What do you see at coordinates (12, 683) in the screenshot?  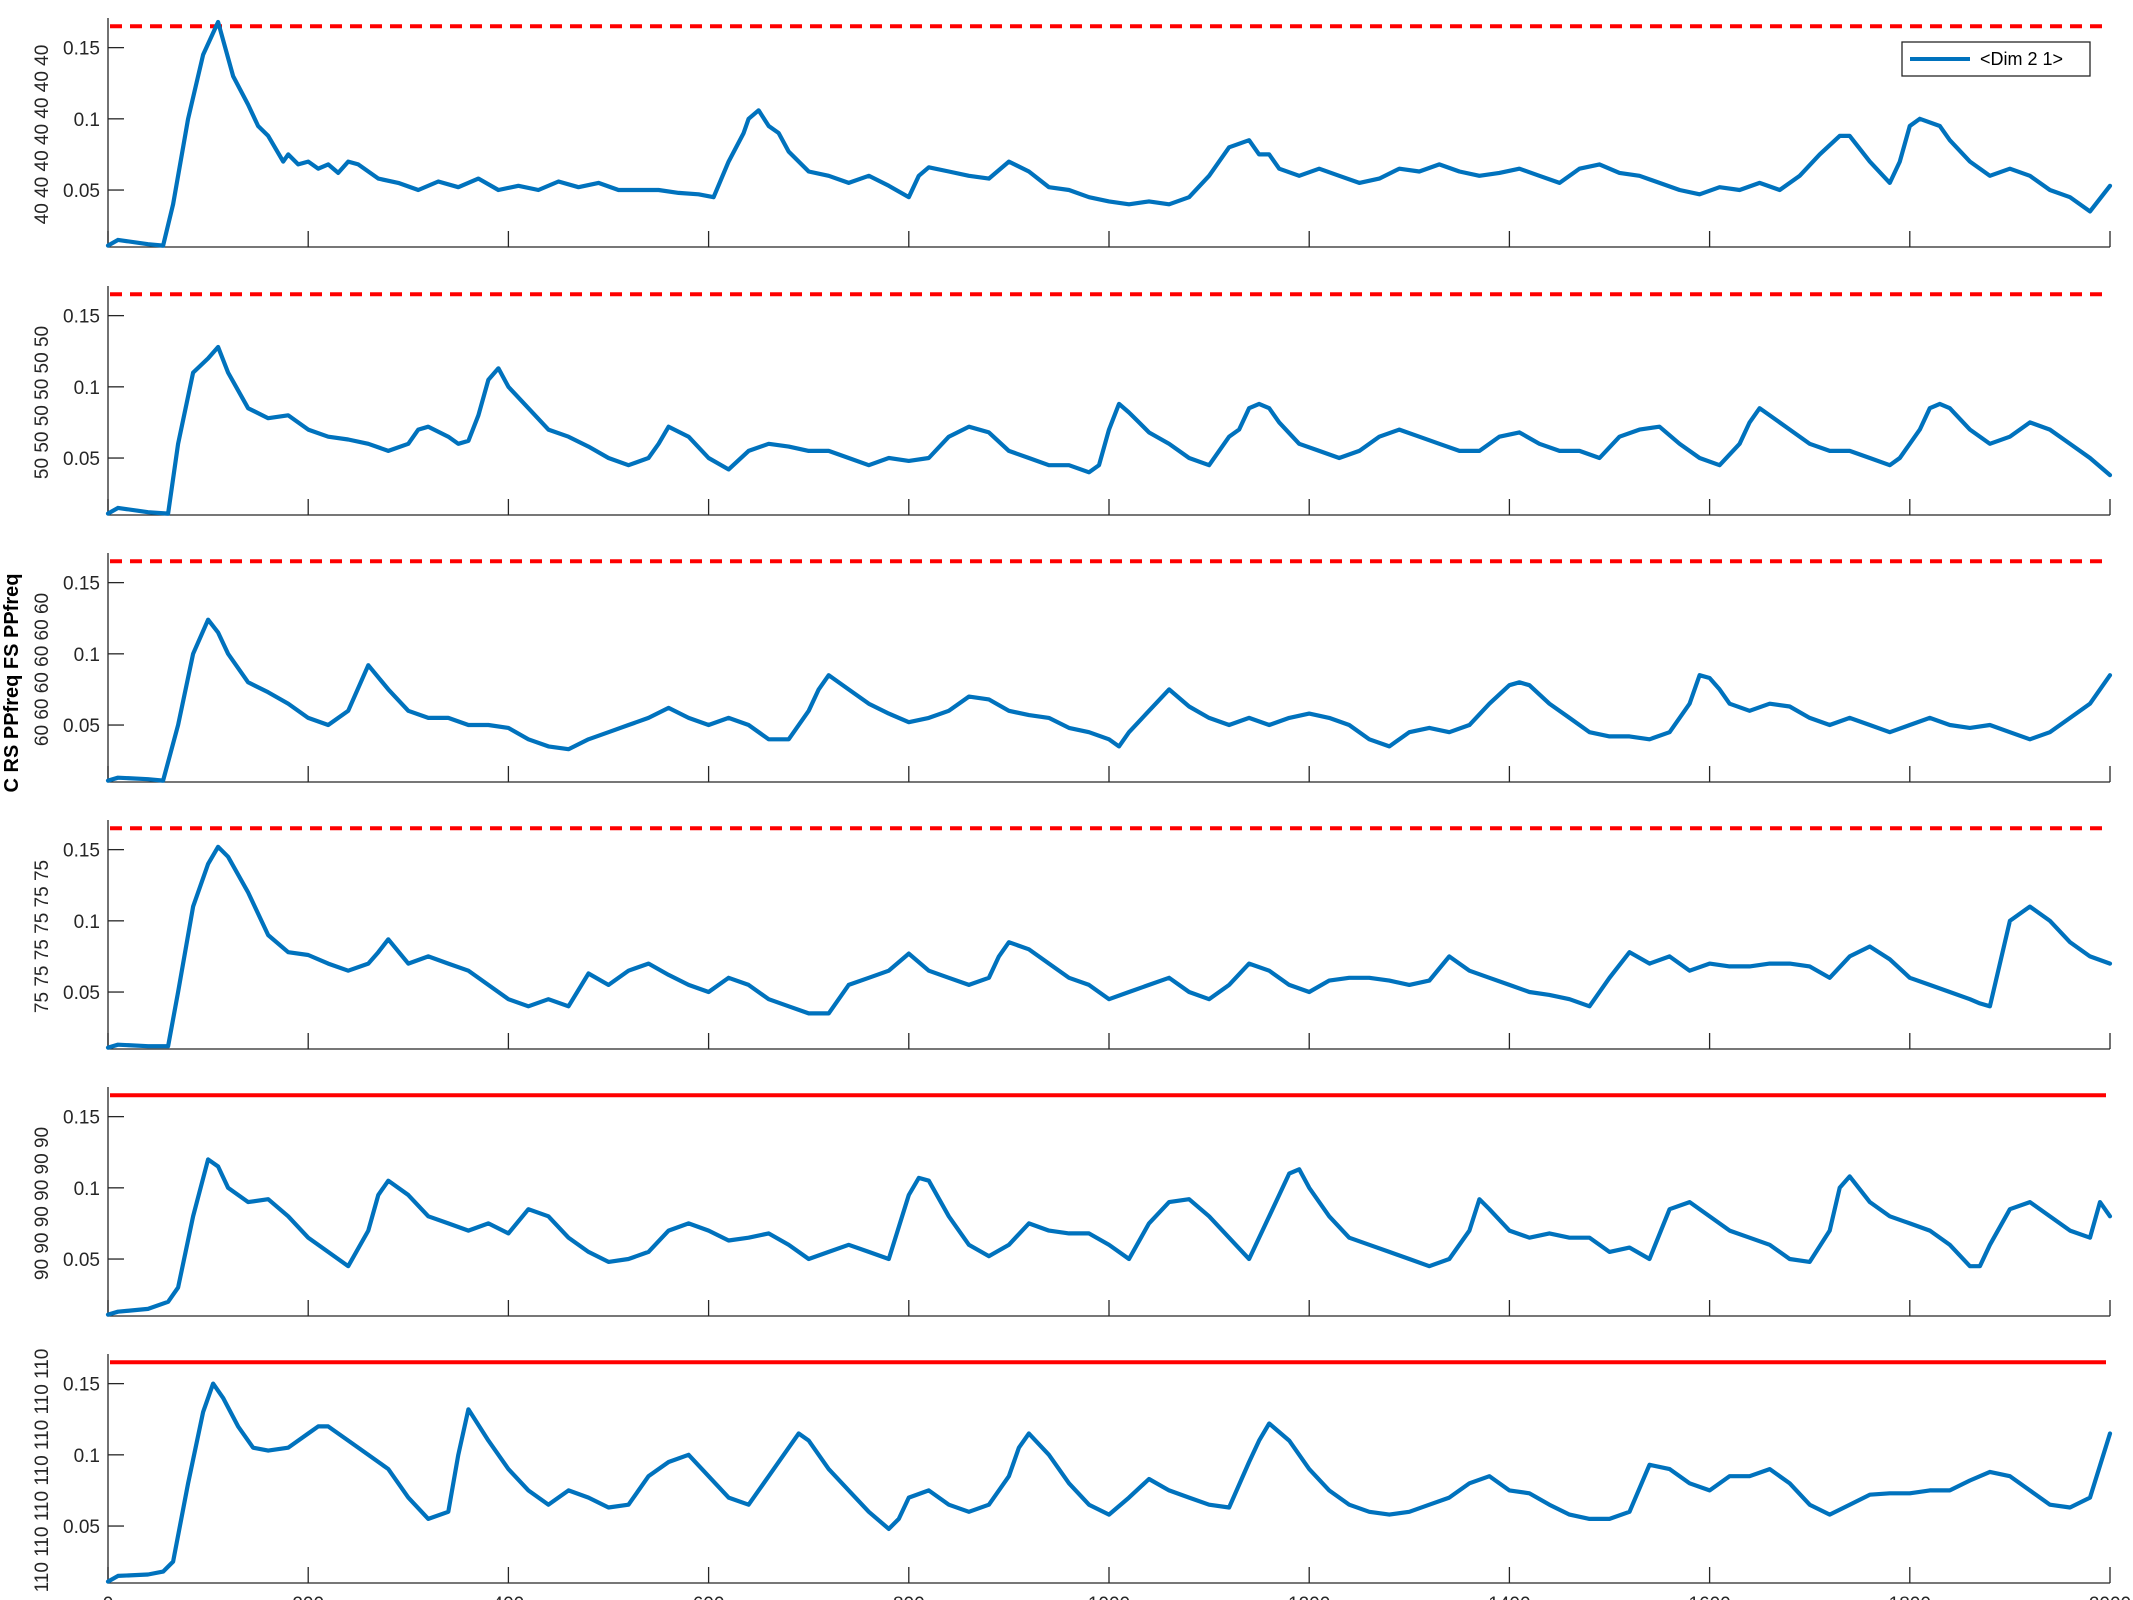 I see `figure-ylabel: C RS PPfreq FS PPfreq` at bounding box center [12, 683].